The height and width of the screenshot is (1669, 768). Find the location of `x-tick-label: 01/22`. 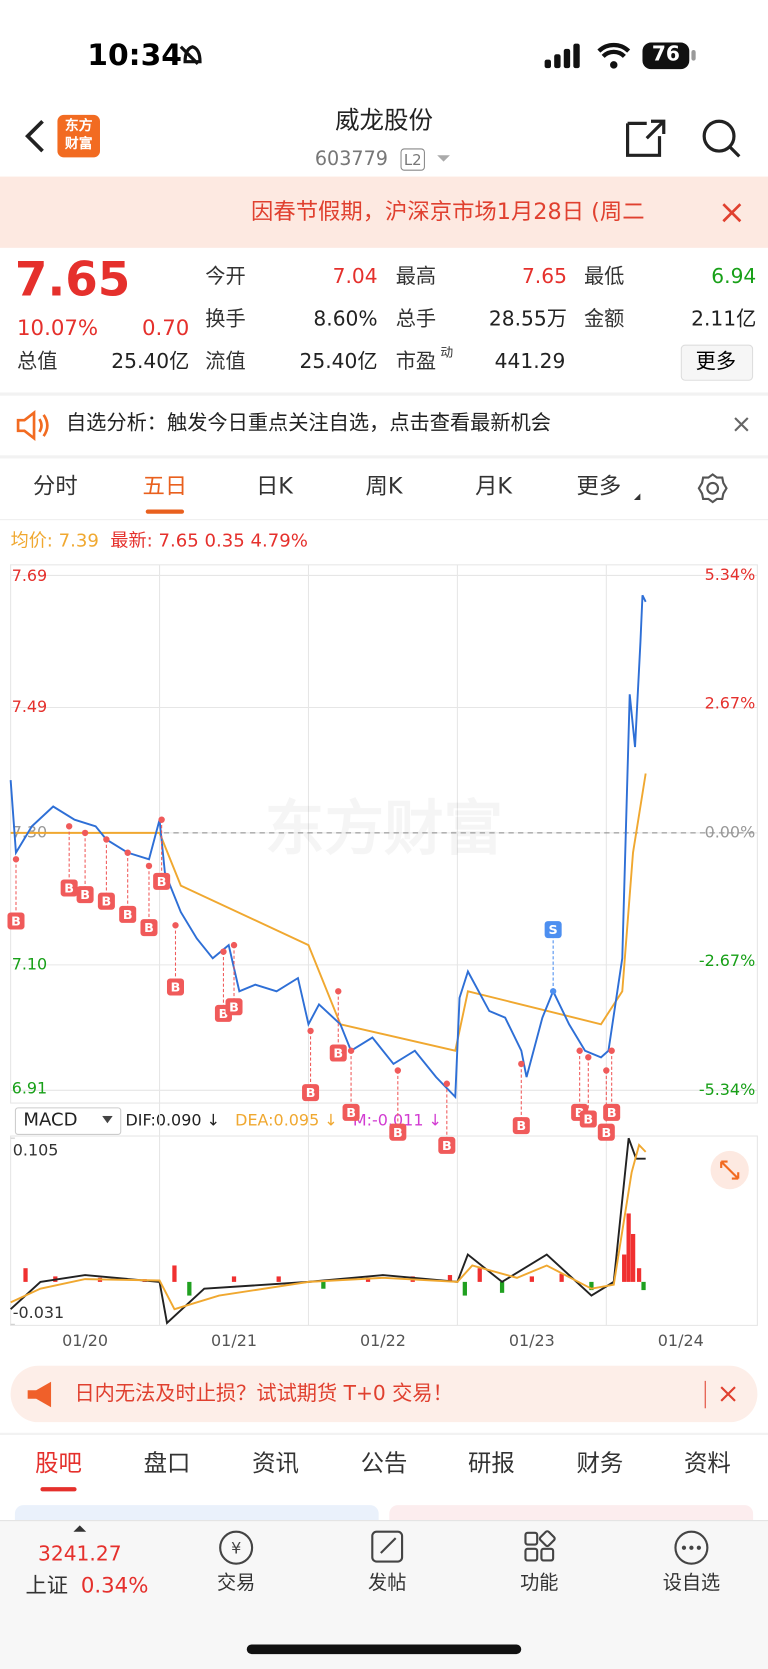

x-tick-label: 01/22 is located at coordinates (383, 1340).